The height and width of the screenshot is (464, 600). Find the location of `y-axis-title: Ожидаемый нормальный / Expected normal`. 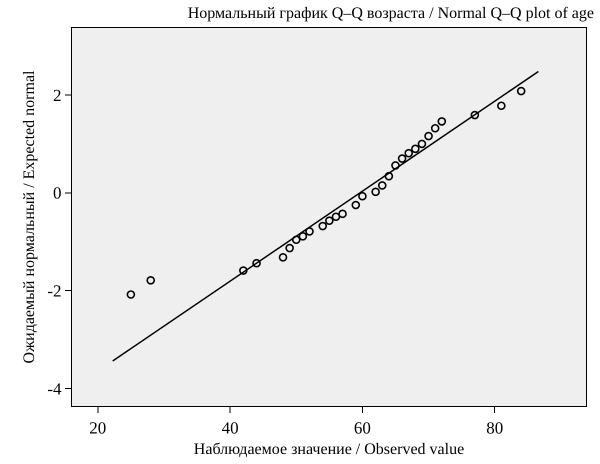

y-axis-title: Ожидаемый нормальный / Expected normal is located at coordinates (29, 217).